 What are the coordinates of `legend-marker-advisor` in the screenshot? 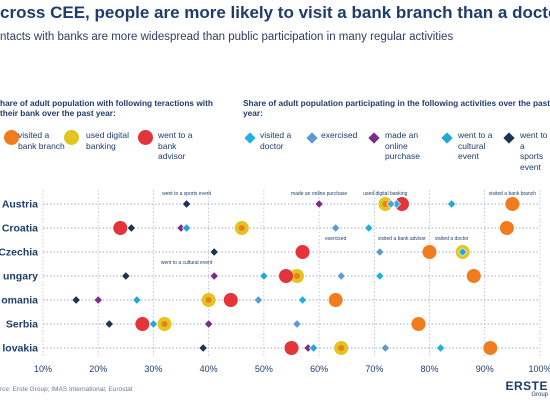 It's located at (145, 137).